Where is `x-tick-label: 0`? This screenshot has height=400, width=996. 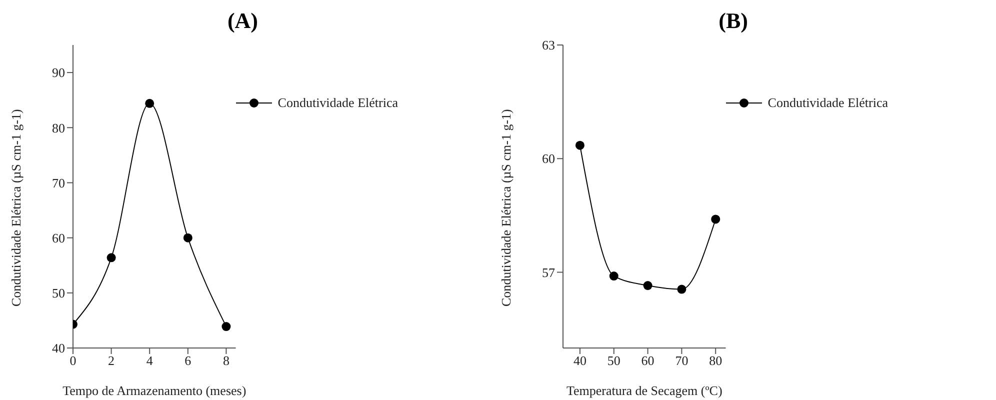
x-tick-label: 0 is located at coordinates (73, 360).